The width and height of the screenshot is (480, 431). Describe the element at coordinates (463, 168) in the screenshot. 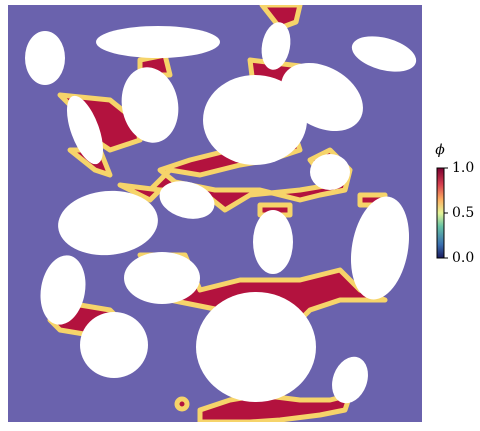

I see `colorbar-tick-label: 1.0` at that location.